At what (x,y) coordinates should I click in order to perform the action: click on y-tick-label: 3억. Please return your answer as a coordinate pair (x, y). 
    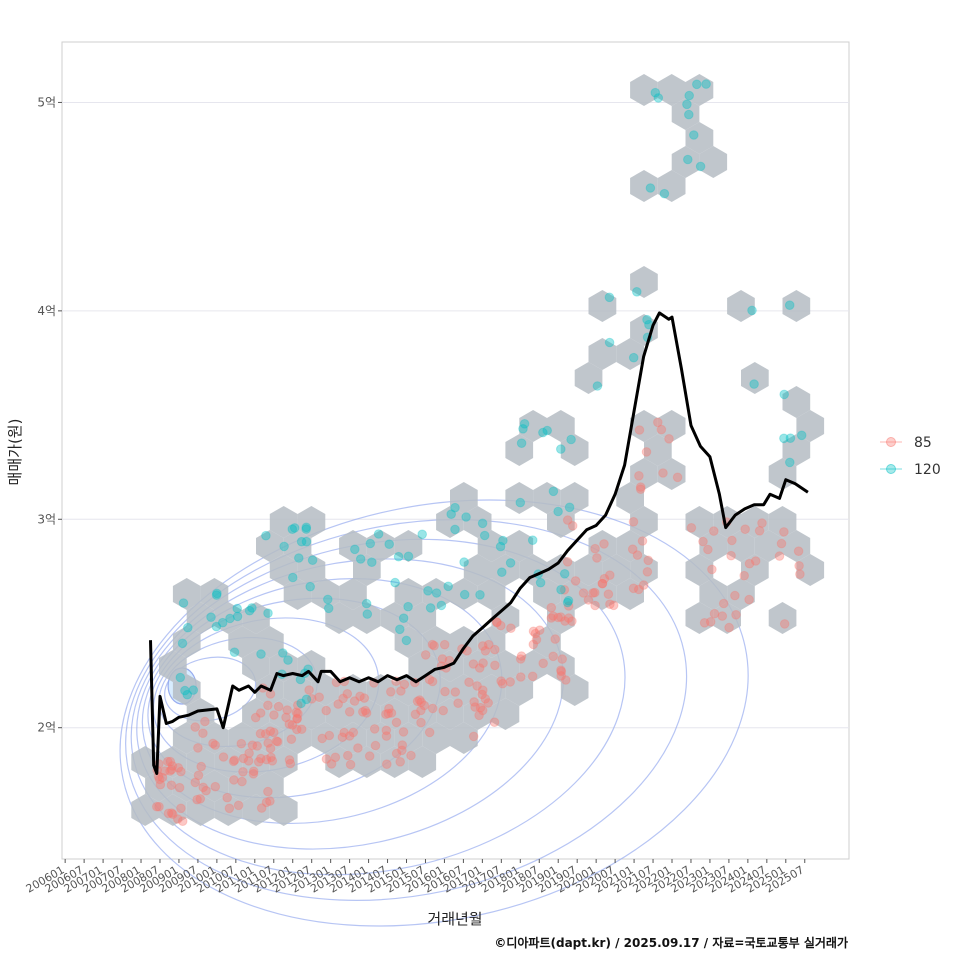
    Looking at the image, I should click on (46, 519).